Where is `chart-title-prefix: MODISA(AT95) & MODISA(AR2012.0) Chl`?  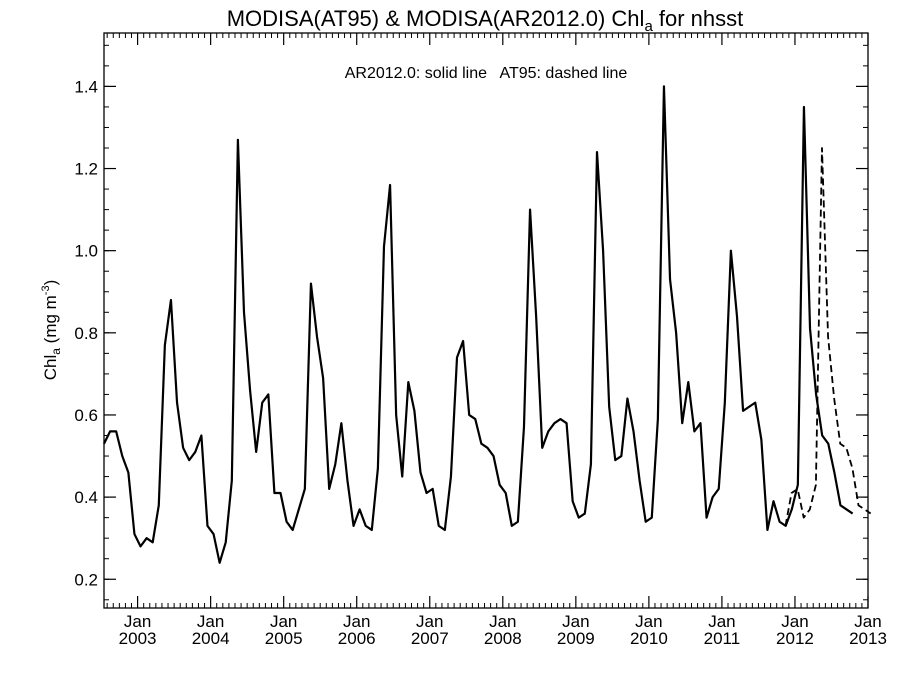
chart-title-prefix: MODISA(AT95) & MODISA(AR2012.0) Chl is located at coordinates (436, 18).